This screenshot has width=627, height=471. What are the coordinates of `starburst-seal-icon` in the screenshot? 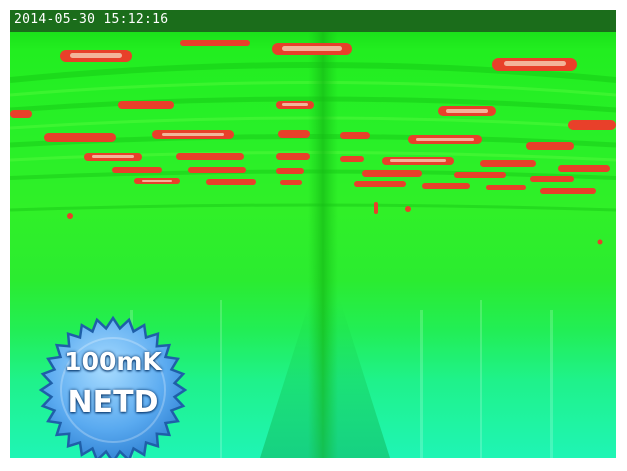 It's located at (113, 386).